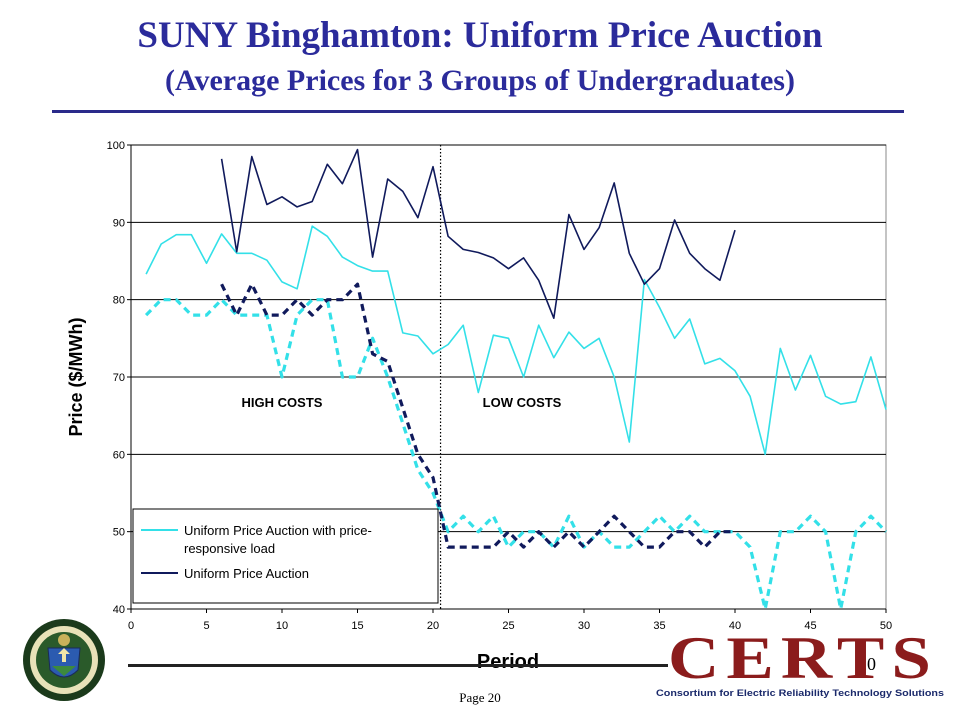 The width and height of the screenshot is (960, 720). I want to click on x-tick-label: 15, so click(357, 626).